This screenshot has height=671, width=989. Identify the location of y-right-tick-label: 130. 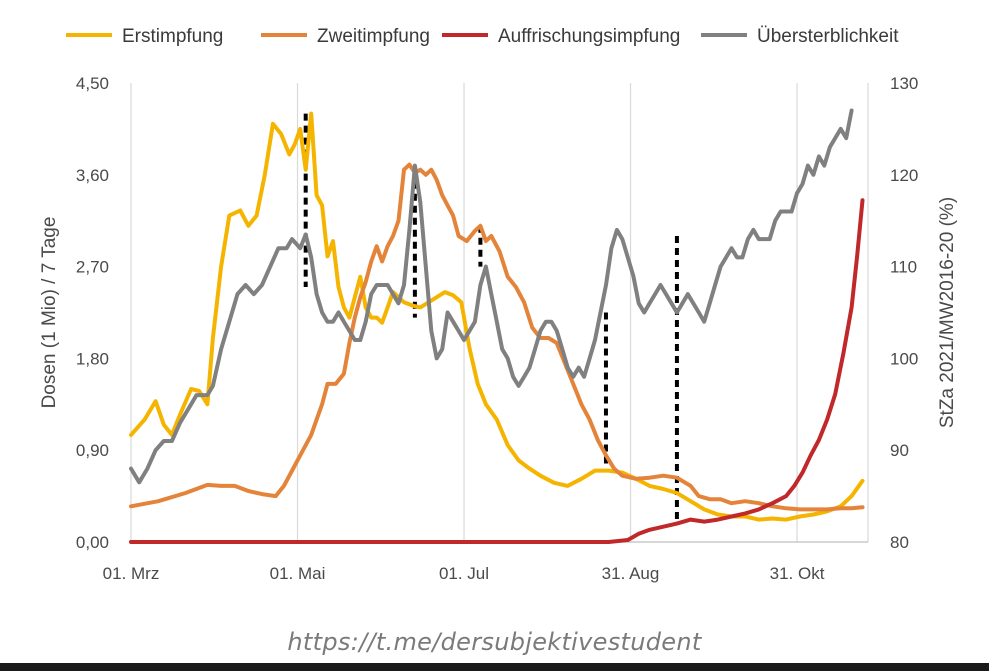
(904, 83).